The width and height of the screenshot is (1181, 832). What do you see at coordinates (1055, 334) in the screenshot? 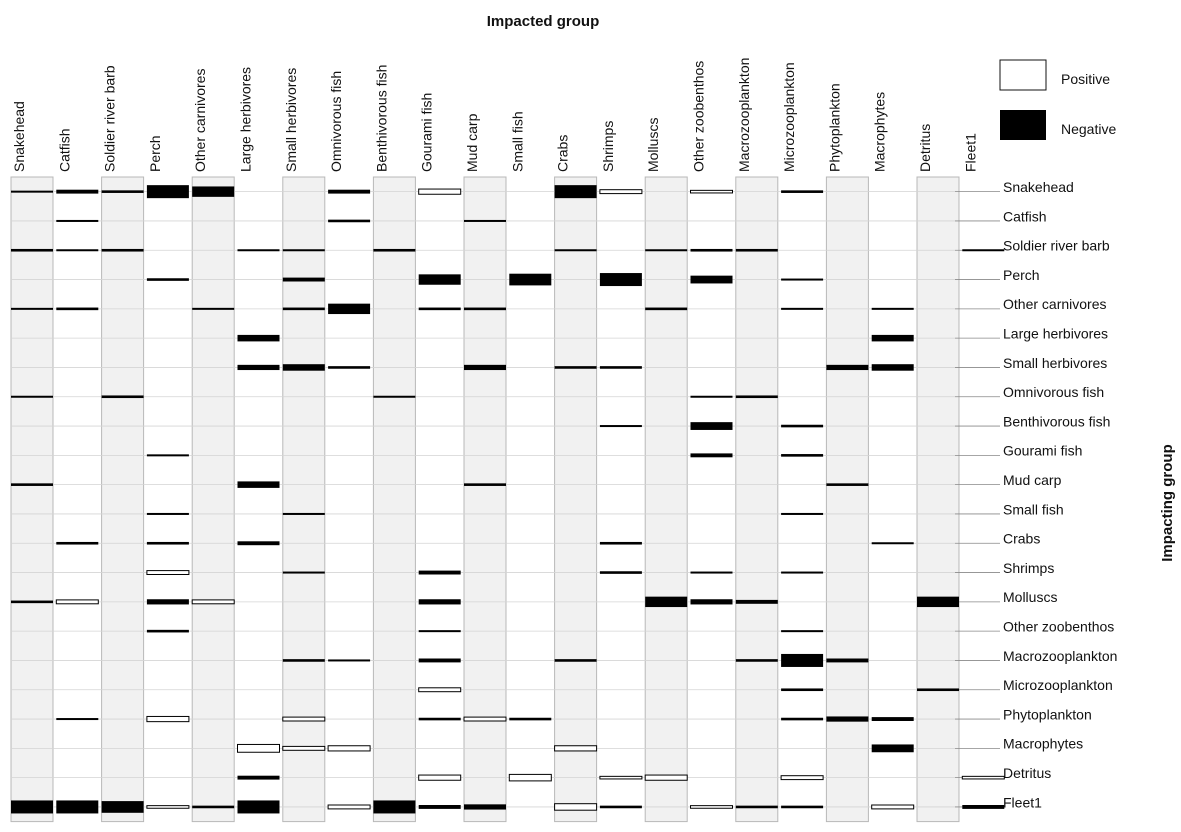
I see `row-label: Large herbivores` at bounding box center [1055, 334].